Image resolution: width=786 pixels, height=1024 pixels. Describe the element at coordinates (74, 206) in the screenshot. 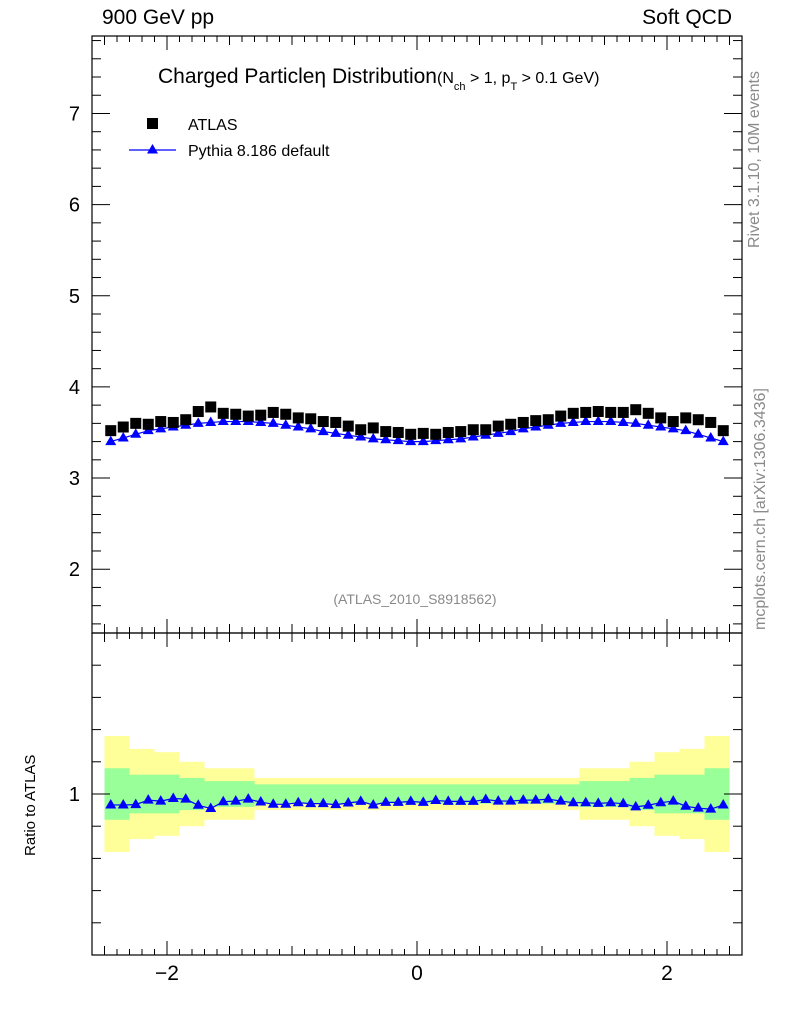

I see `y-tick-label: 6` at that location.